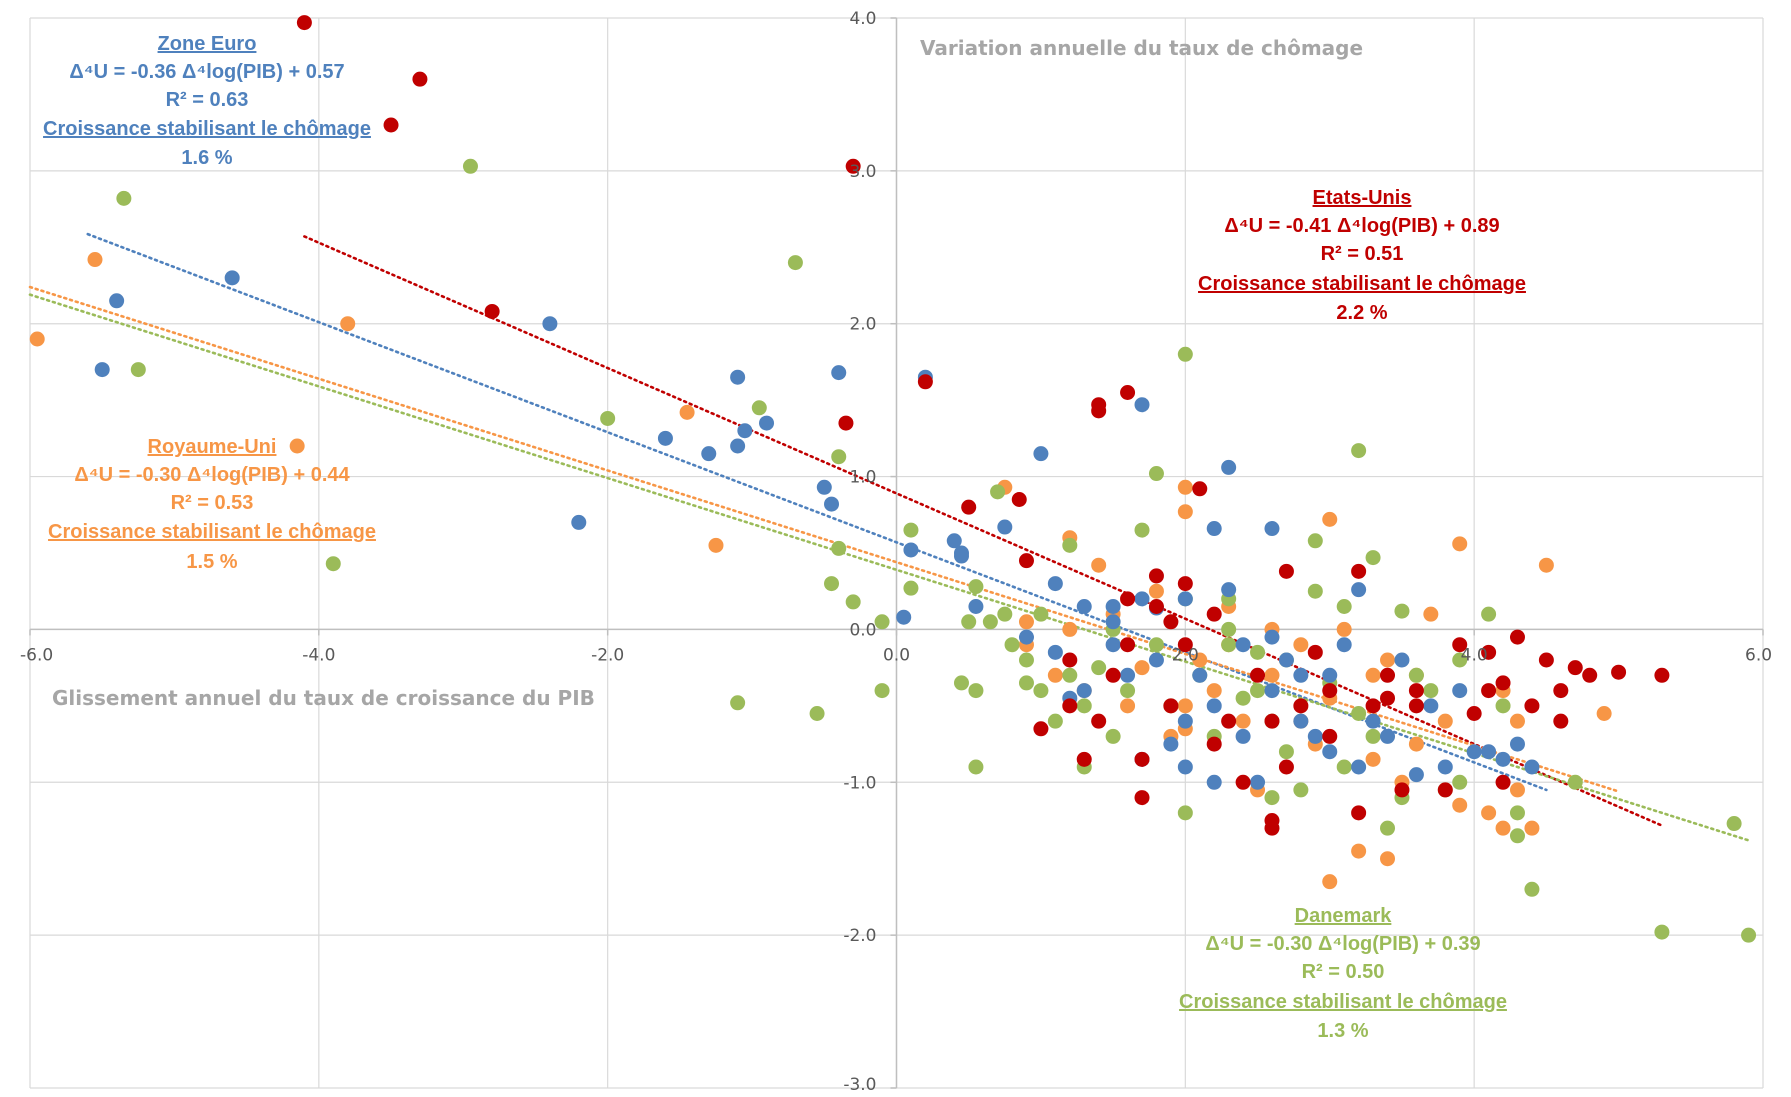 This screenshot has width=1791, height=1097. What do you see at coordinates (206, 72) in the screenshot?
I see `annotation-zone-euro-equation: Δ⁴U = -0.36 Δ⁴log(PIB) + 0.57` at bounding box center [206, 72].